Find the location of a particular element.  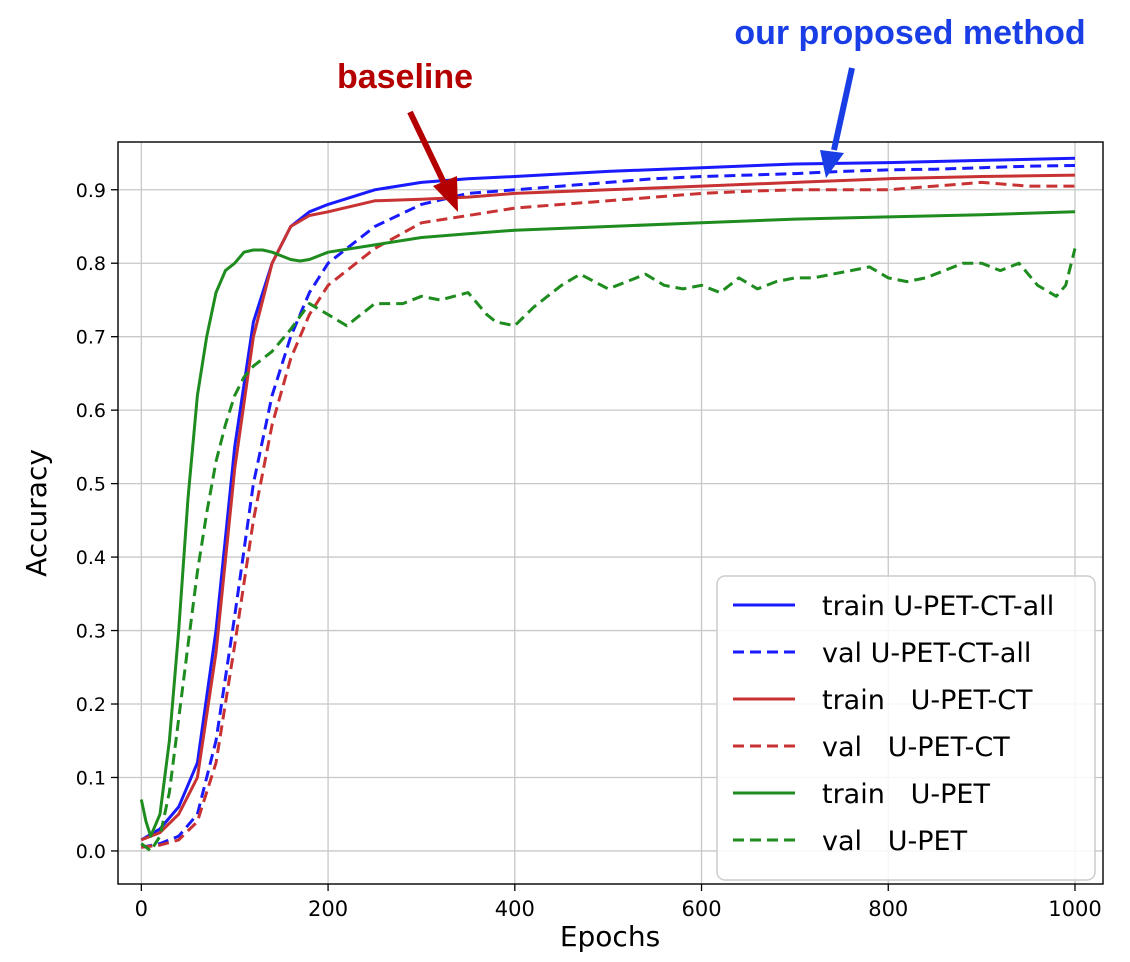

y-tick-label: 0.0 is located at coordinates (91, 852).